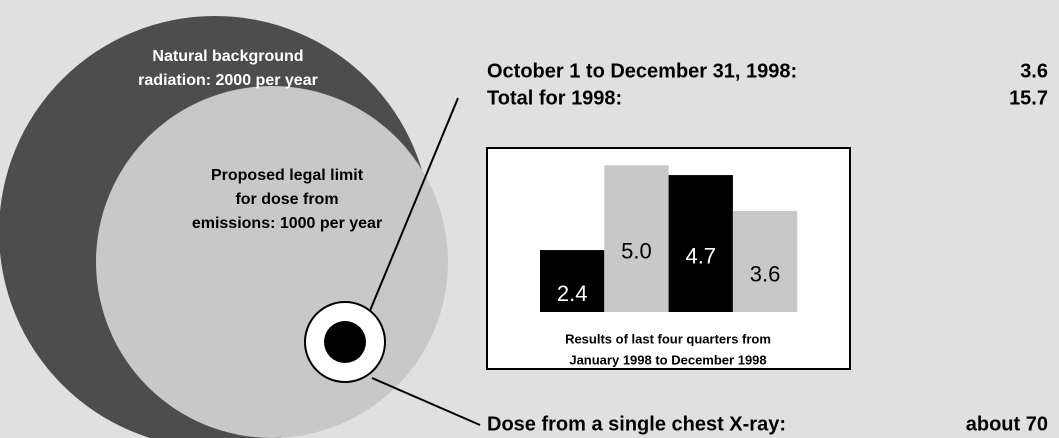 This screenshot has height=438, width=1059. What do you see at coordinates (345, 342) in the screenshot?
I see `emission-dot` at bounding box center [345, 342].